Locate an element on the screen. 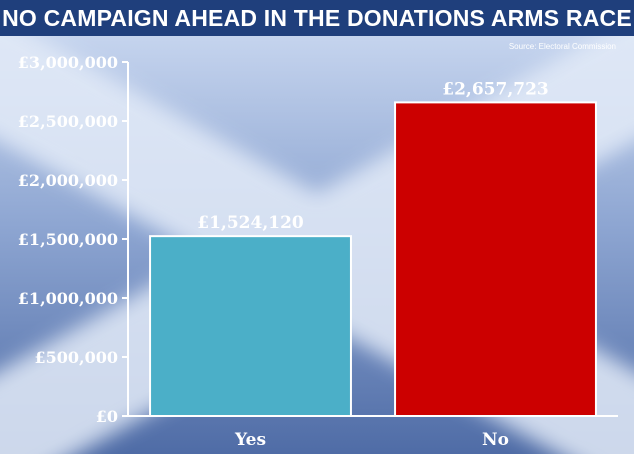 This screenshot has width=634, height=454. y-tick-label: £2,000,000 is located at coordinates (68, 180).